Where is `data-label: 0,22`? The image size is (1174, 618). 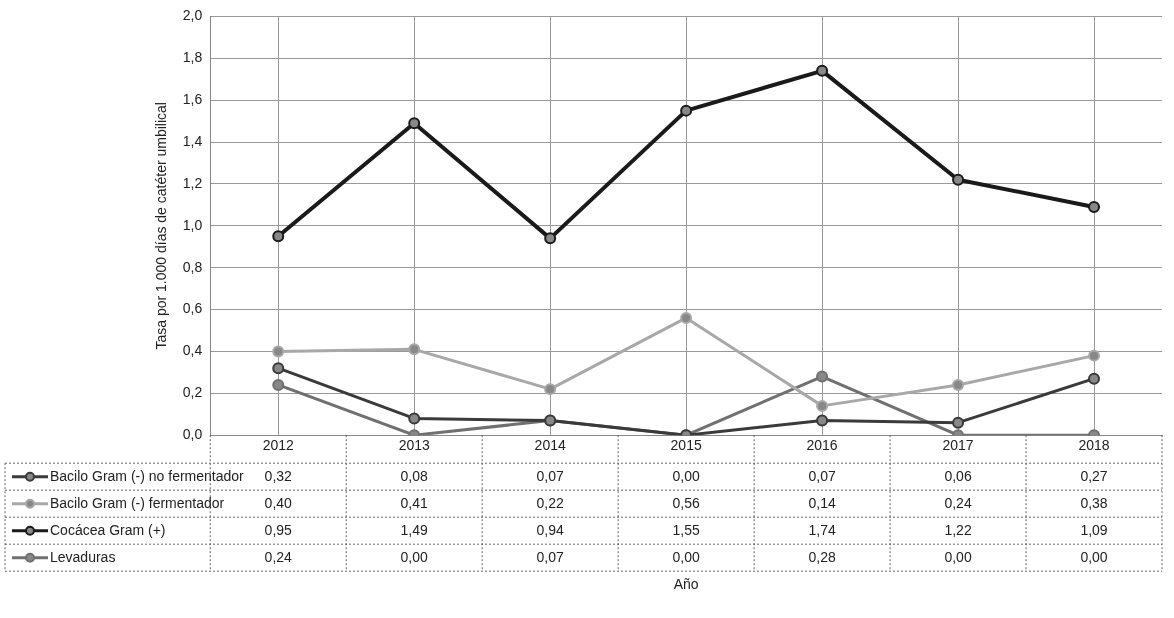 data-label: 0,22 is located at coordinates (550, 502).